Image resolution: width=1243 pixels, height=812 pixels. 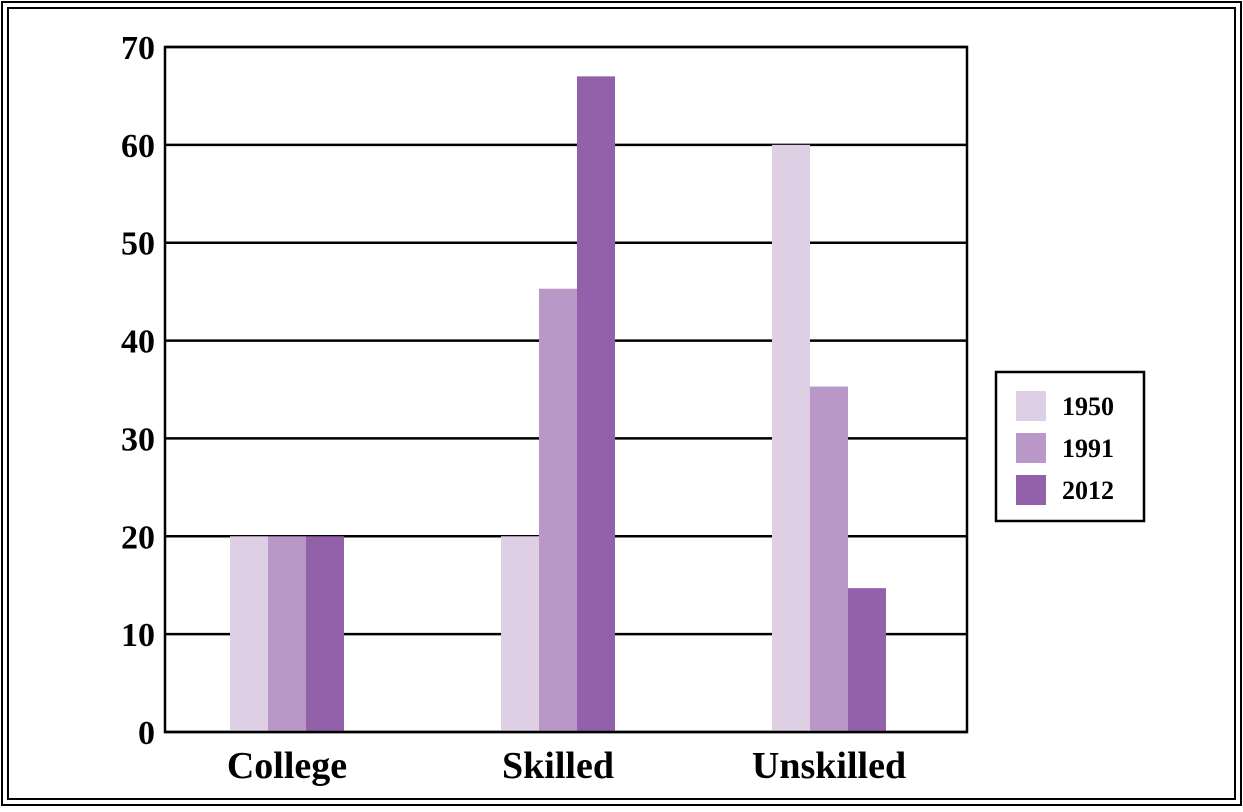 What do you see at coordinates (138, 391) in the screenshot?
I see `y-axis-ticks: 0 10 20 30 40 50 60 70` at bounding box center [138, 391].